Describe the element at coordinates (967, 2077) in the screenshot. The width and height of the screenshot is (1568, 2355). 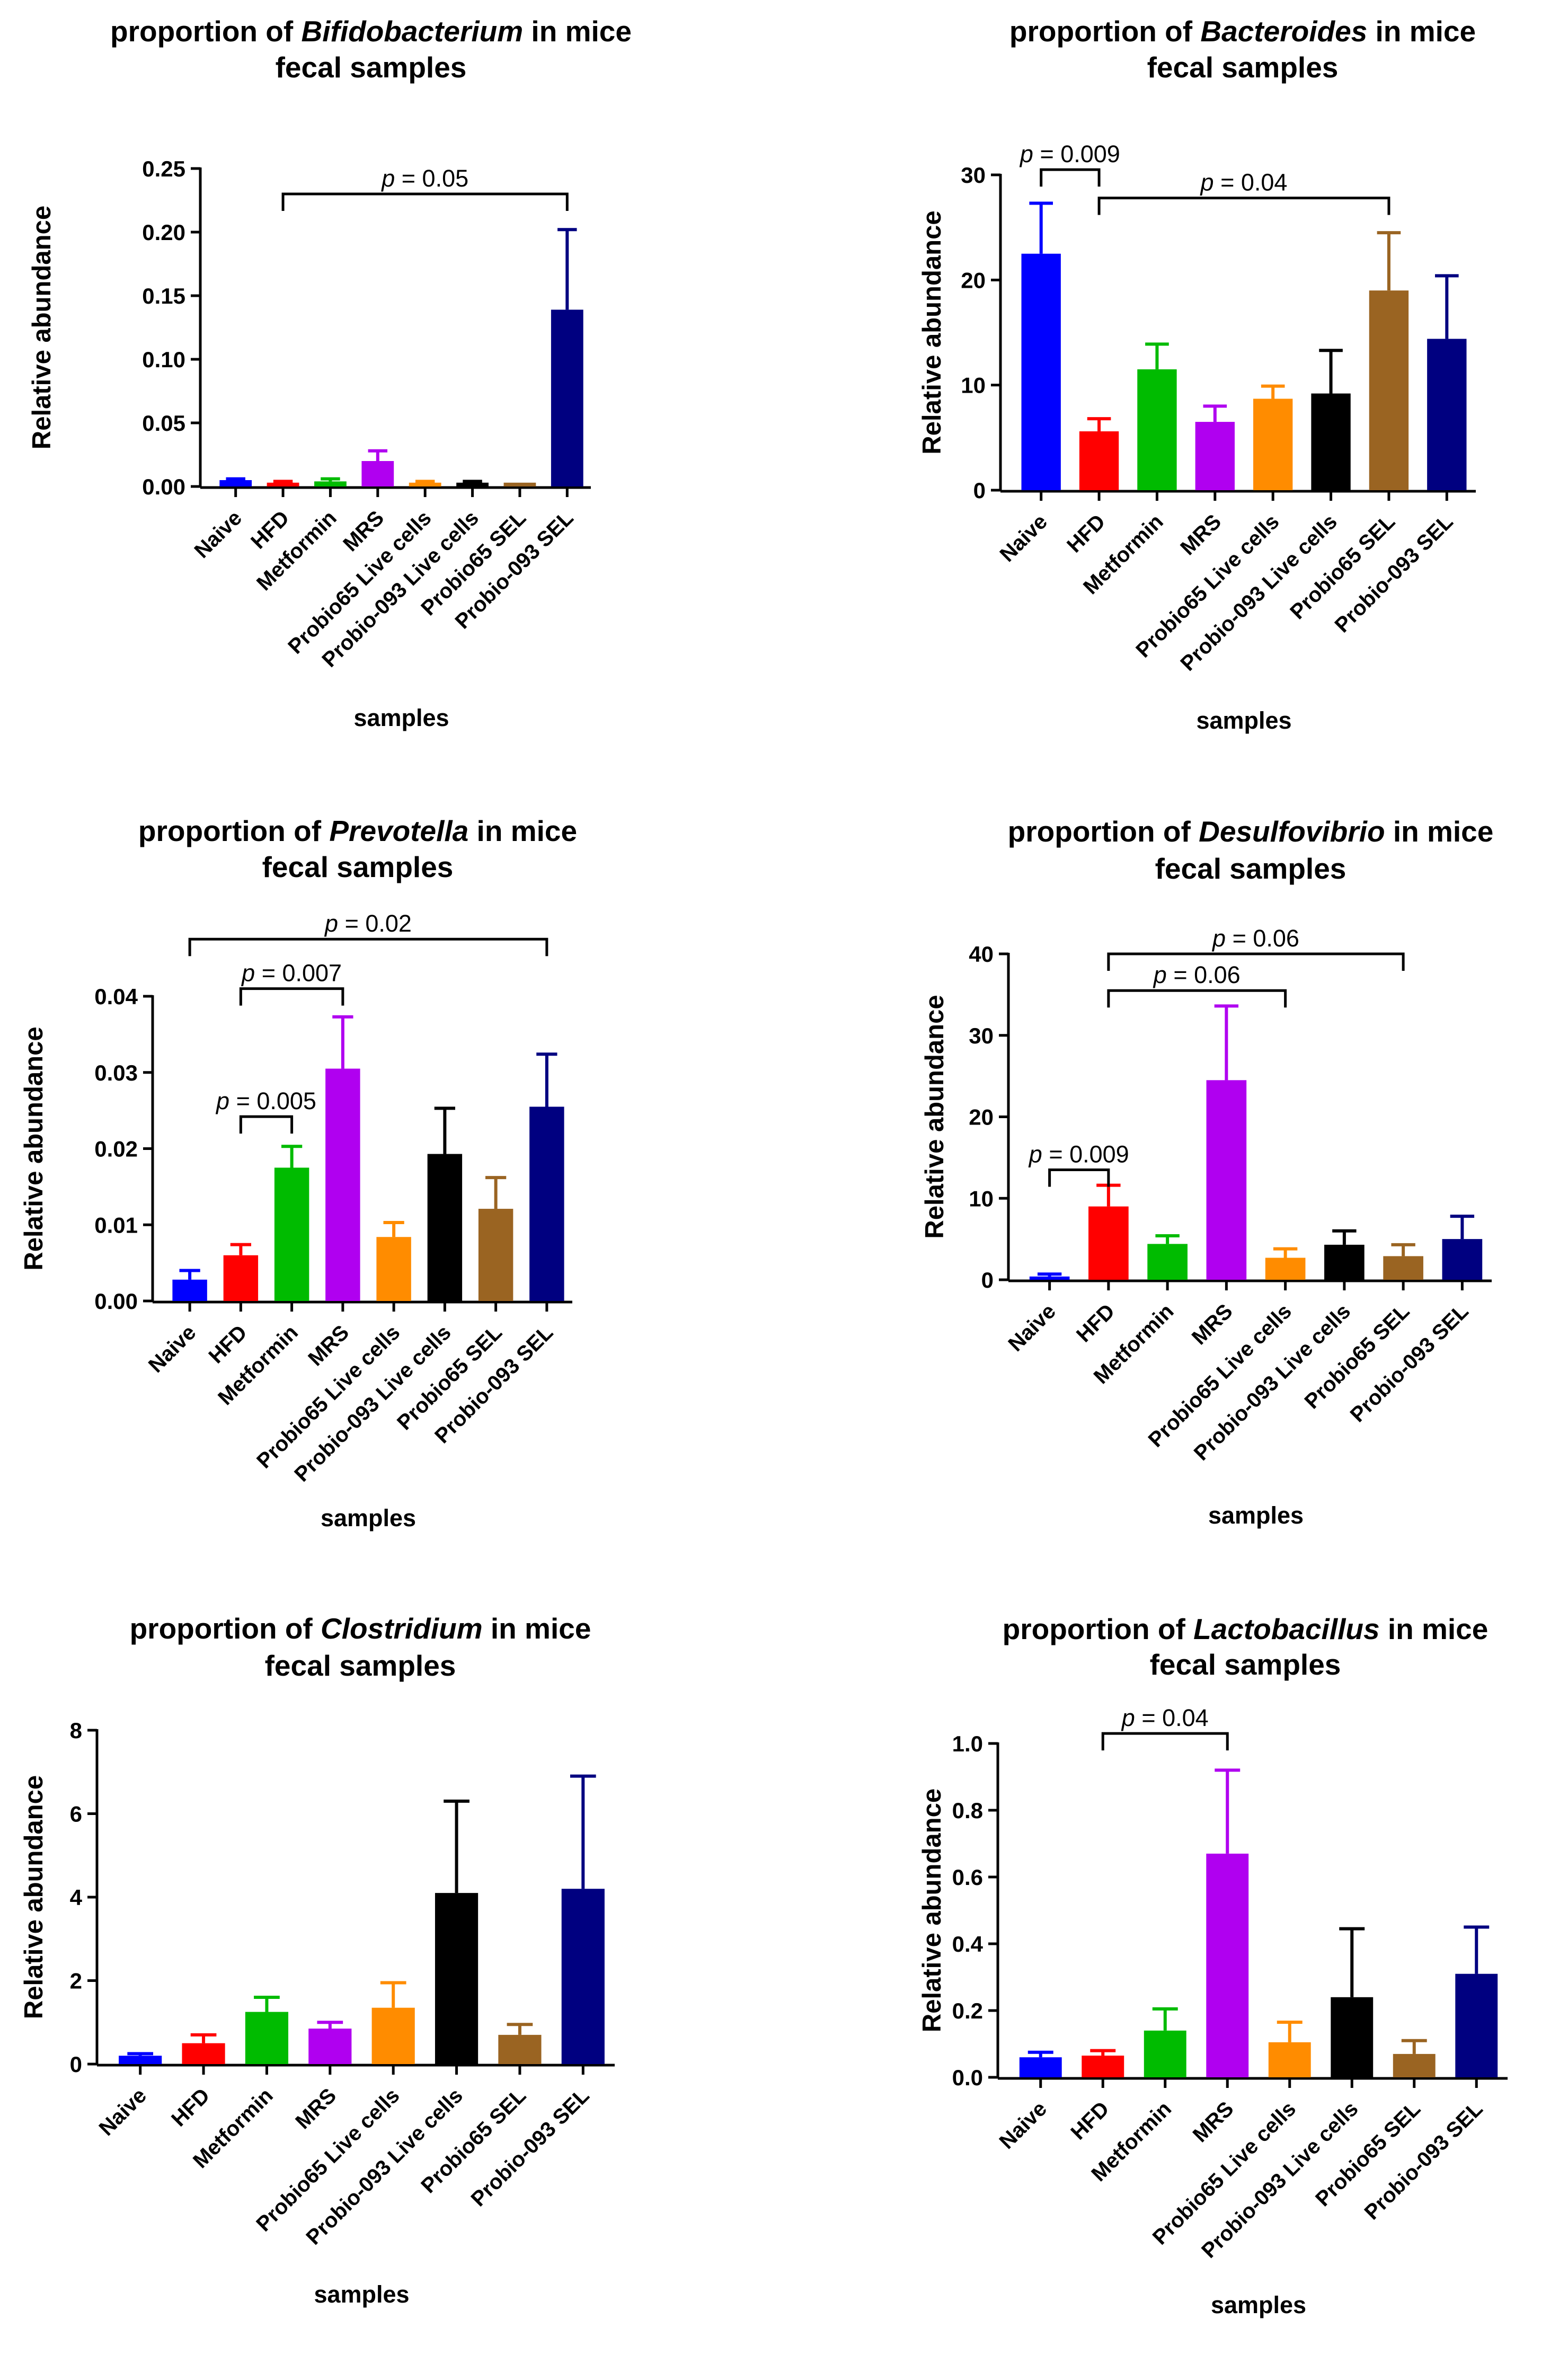
I see `y-tick-label: 0.0` at that location.